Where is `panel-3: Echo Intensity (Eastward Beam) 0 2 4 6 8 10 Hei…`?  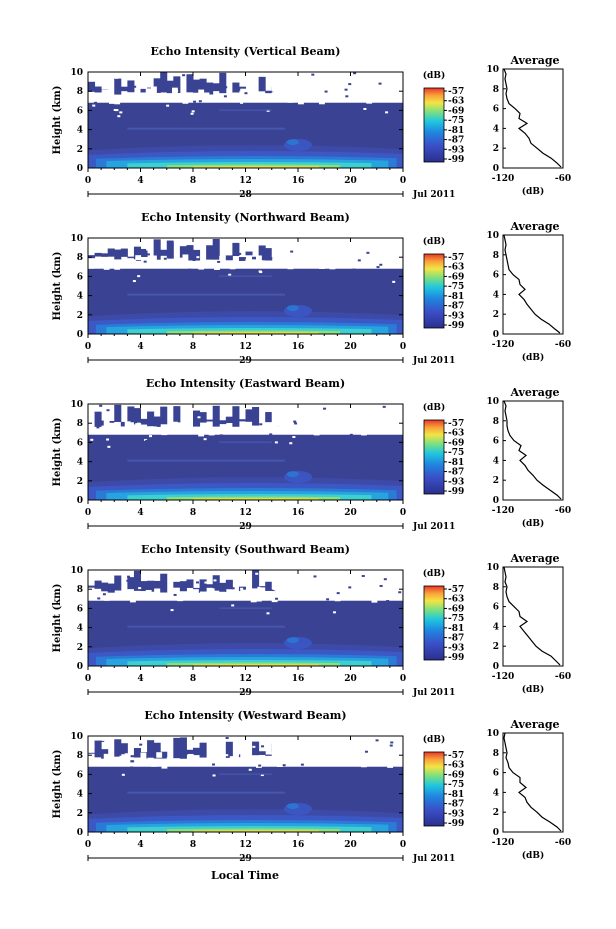
panel-3: Echo Intensity (Eastward Beam) 0 2 4 6 8 10 Hei… is located at coordinates (311, 454).